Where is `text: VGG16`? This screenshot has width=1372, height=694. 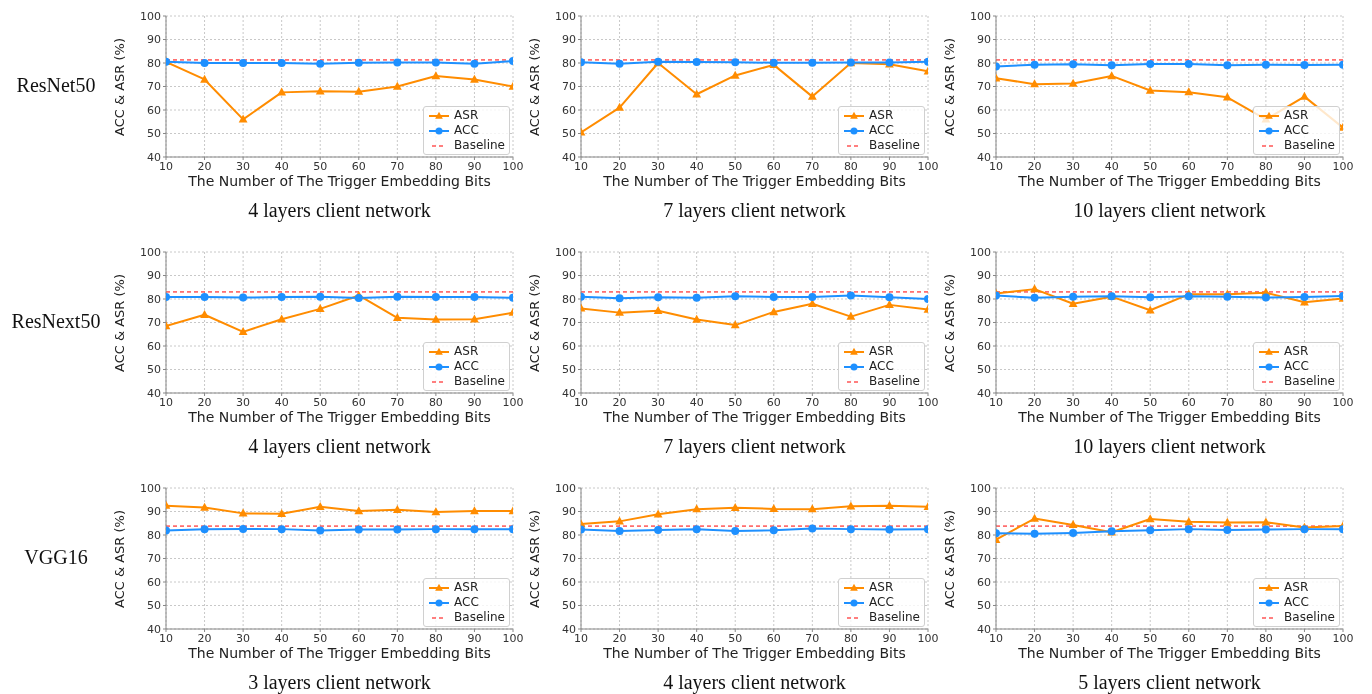
text: VGG16 is located at coordinates (56, 557).